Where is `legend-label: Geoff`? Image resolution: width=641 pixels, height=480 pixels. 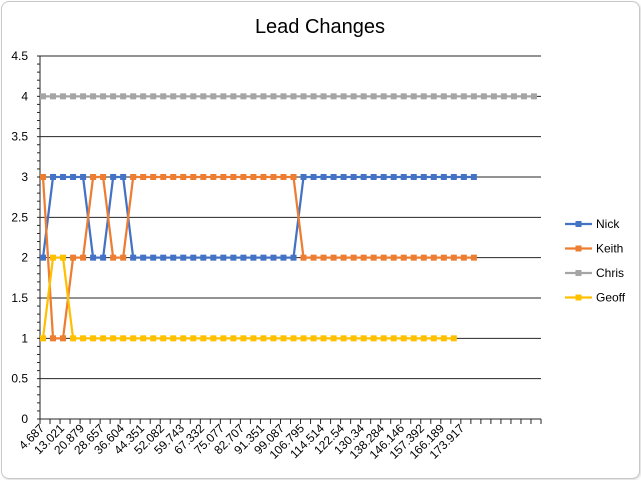
legend-label: Geoff is located at coordinates (611, 298).